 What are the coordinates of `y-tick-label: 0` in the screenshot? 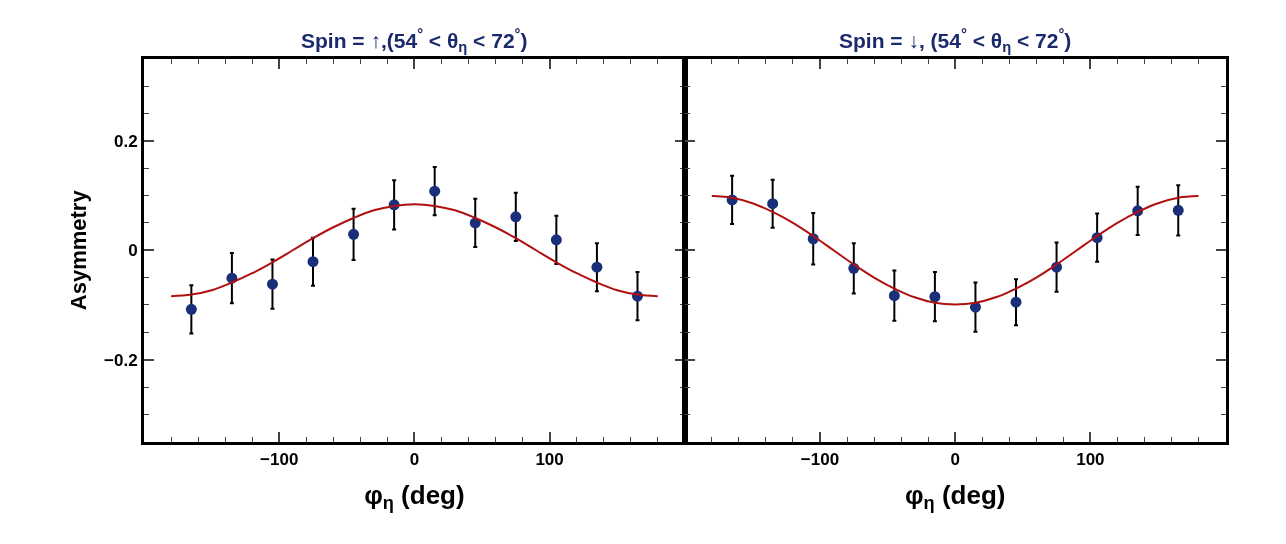 It's located at (133, 251).